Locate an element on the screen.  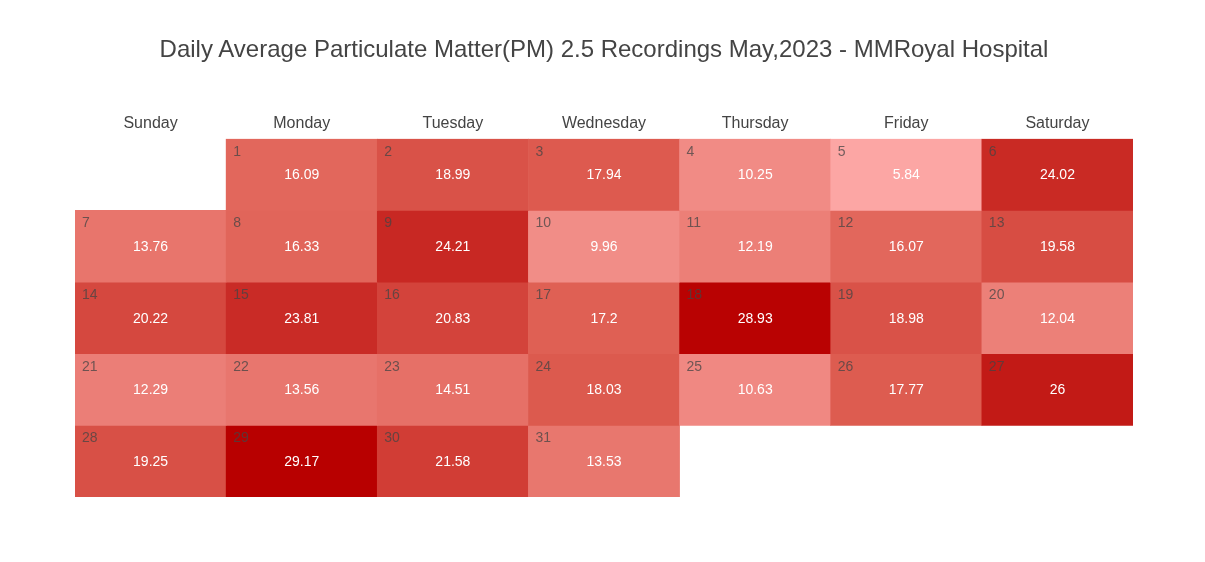
annotation: 25 is located at coordinates (694, 365).